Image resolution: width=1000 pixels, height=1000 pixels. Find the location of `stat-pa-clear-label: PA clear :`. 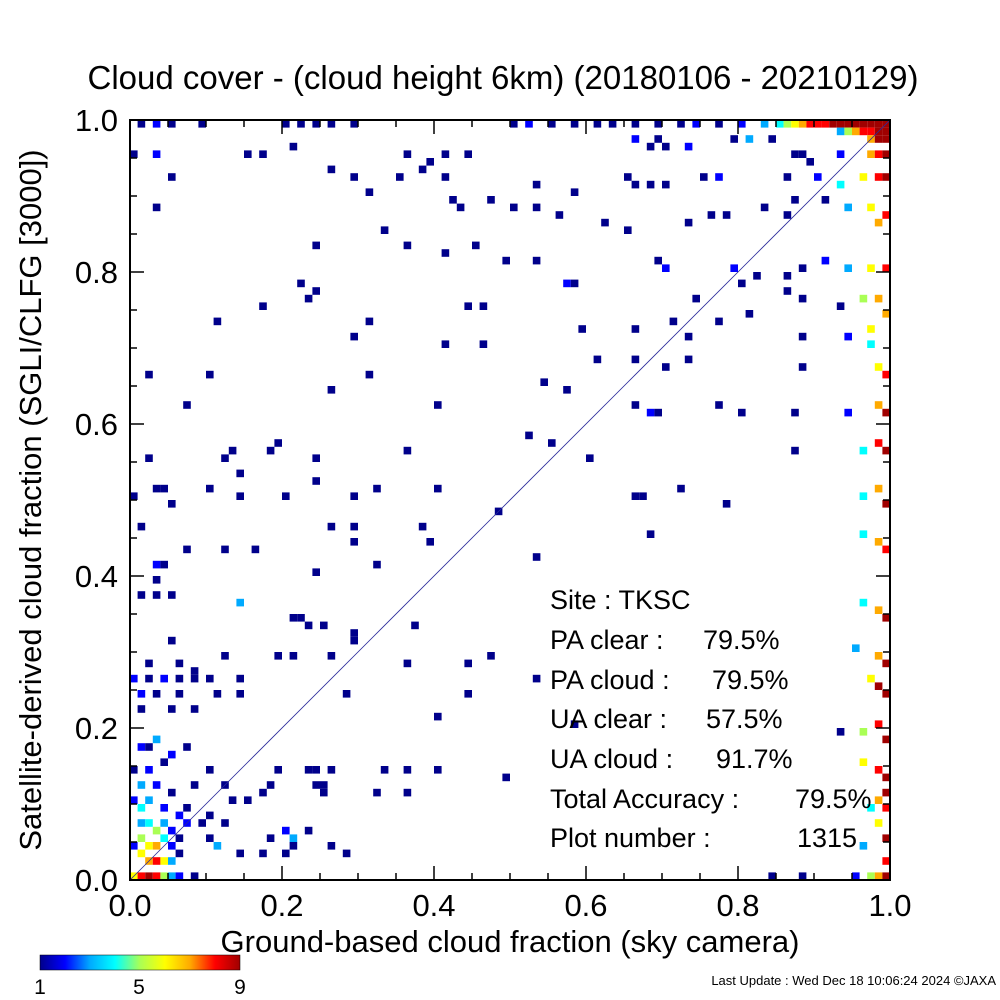

stat-pa-clear-label: PA clear : is located at coordinates (607, 640).